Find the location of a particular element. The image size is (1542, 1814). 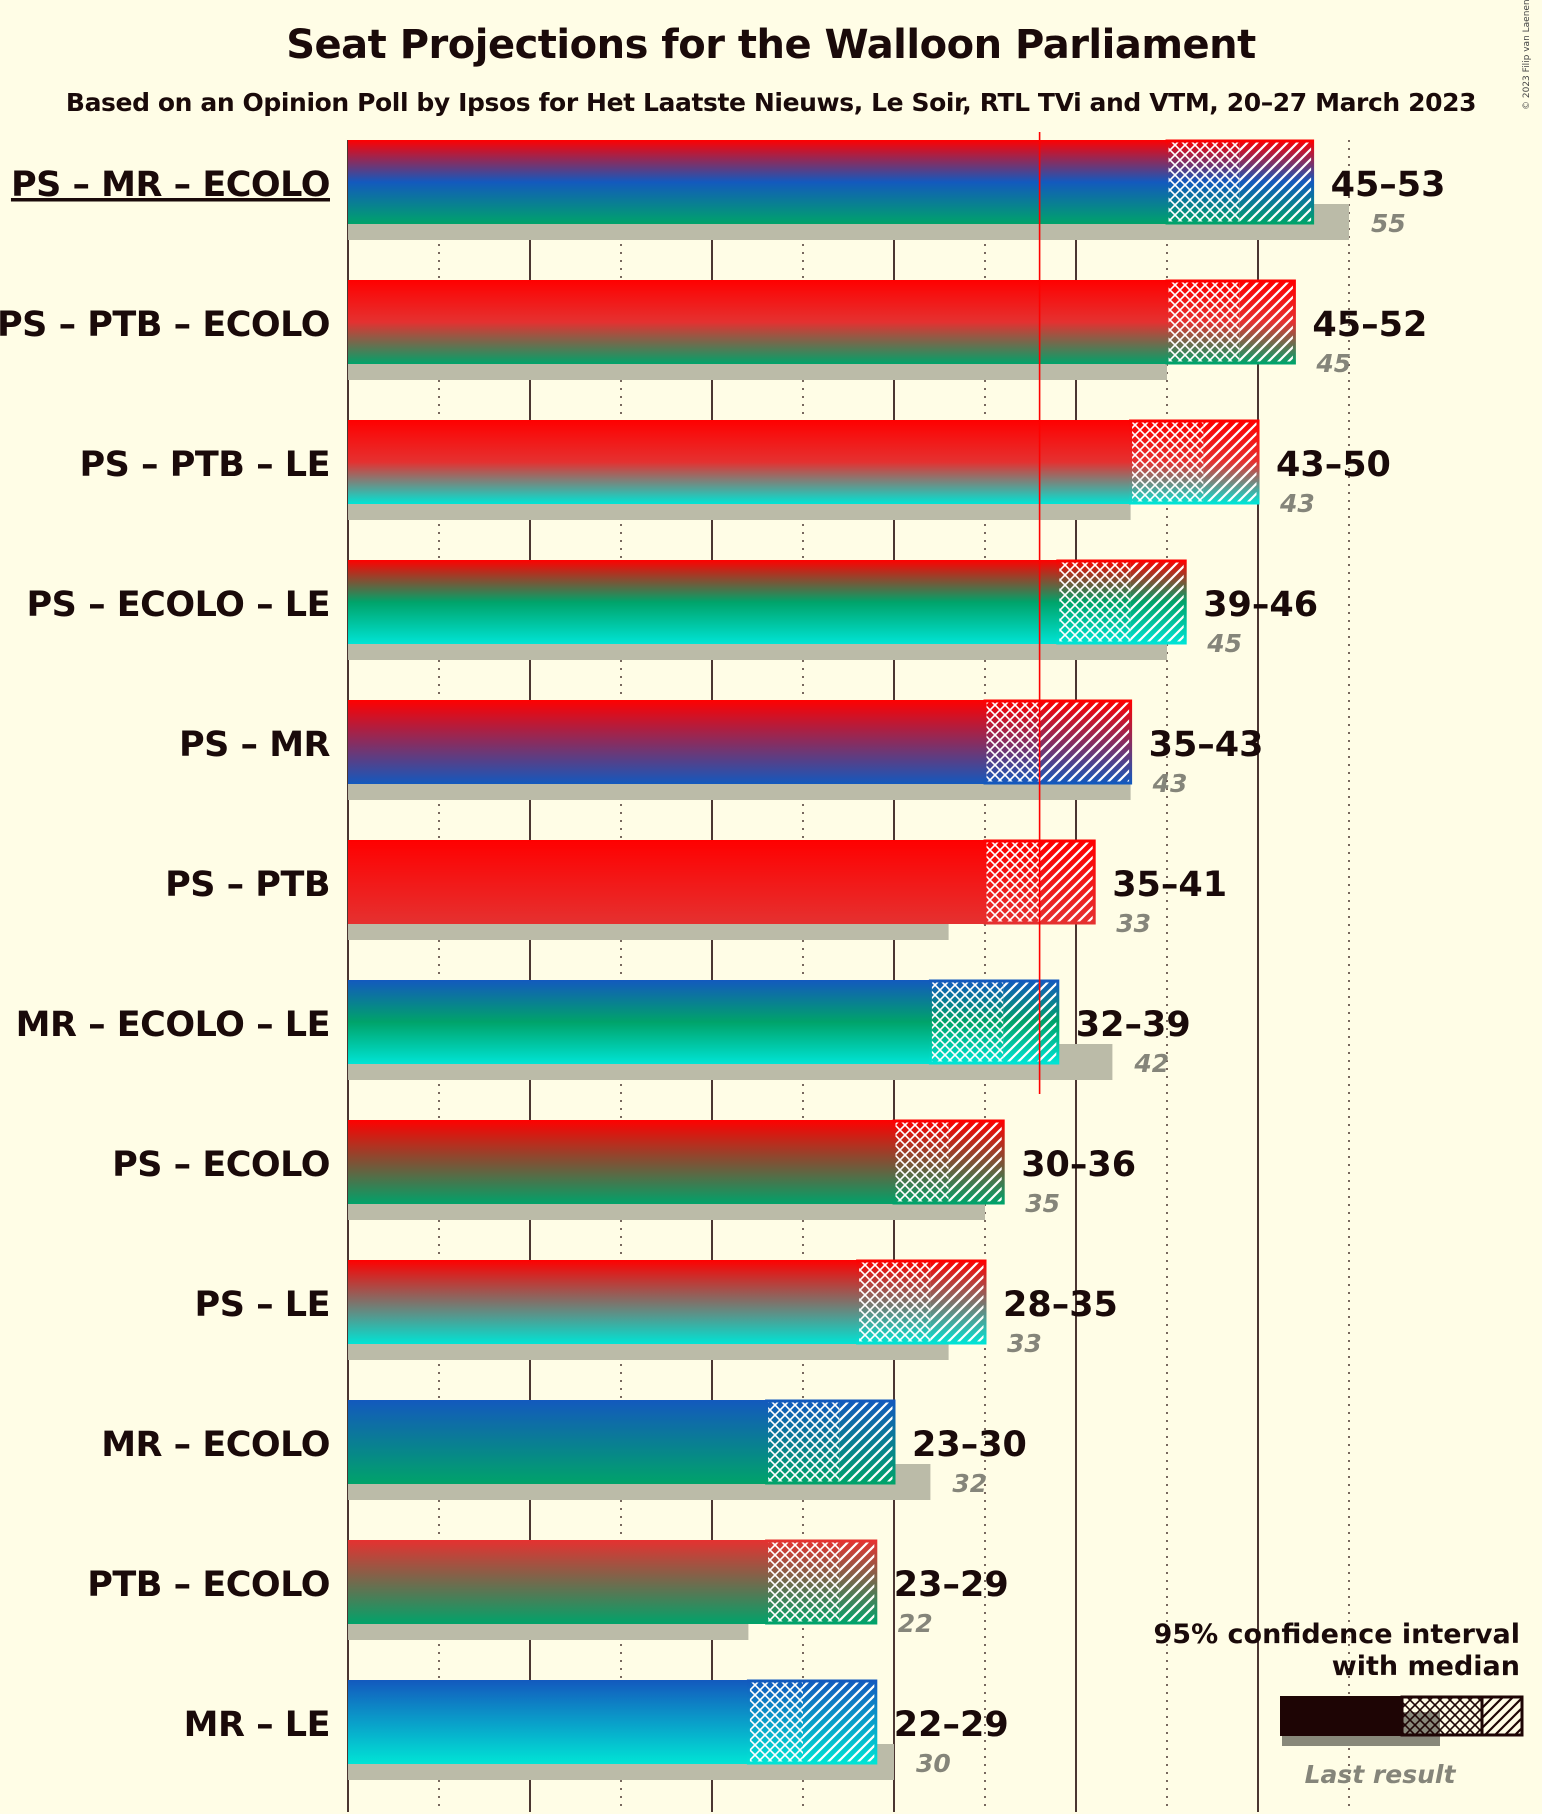

coalition-label: PS – MR – ECOLO is located at coordinates (170, 185).